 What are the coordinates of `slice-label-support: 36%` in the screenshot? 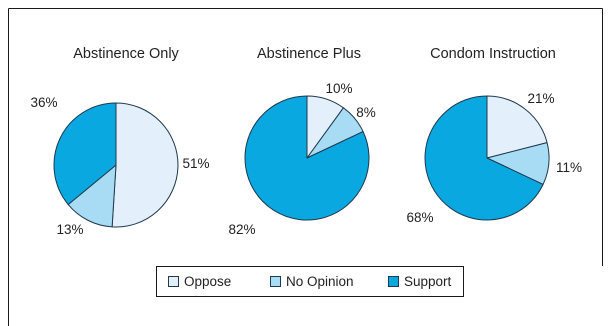 It's located at (43, 102).